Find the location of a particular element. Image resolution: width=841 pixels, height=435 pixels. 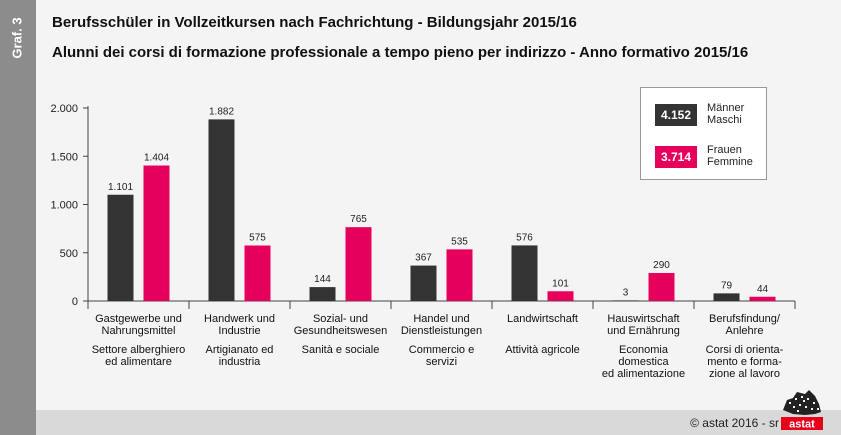

legend-swatch-female: 3.714 is located at coordinates (676, 157).